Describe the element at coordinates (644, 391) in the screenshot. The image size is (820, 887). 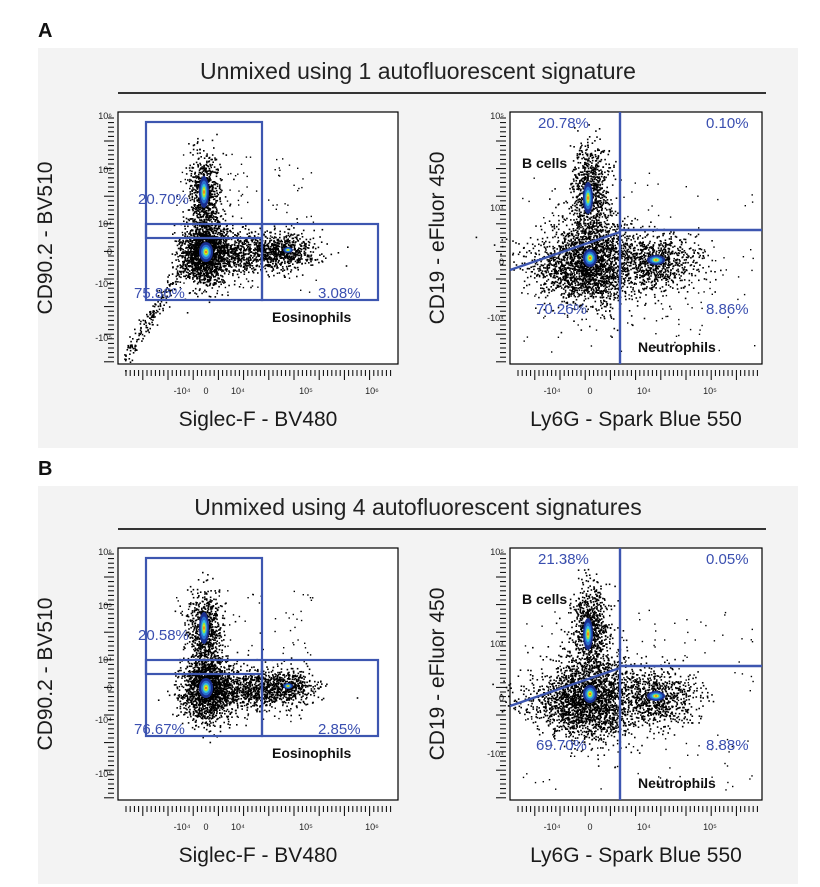
I see `ly6g-plot-xtick-label: 10⁴` at that location.